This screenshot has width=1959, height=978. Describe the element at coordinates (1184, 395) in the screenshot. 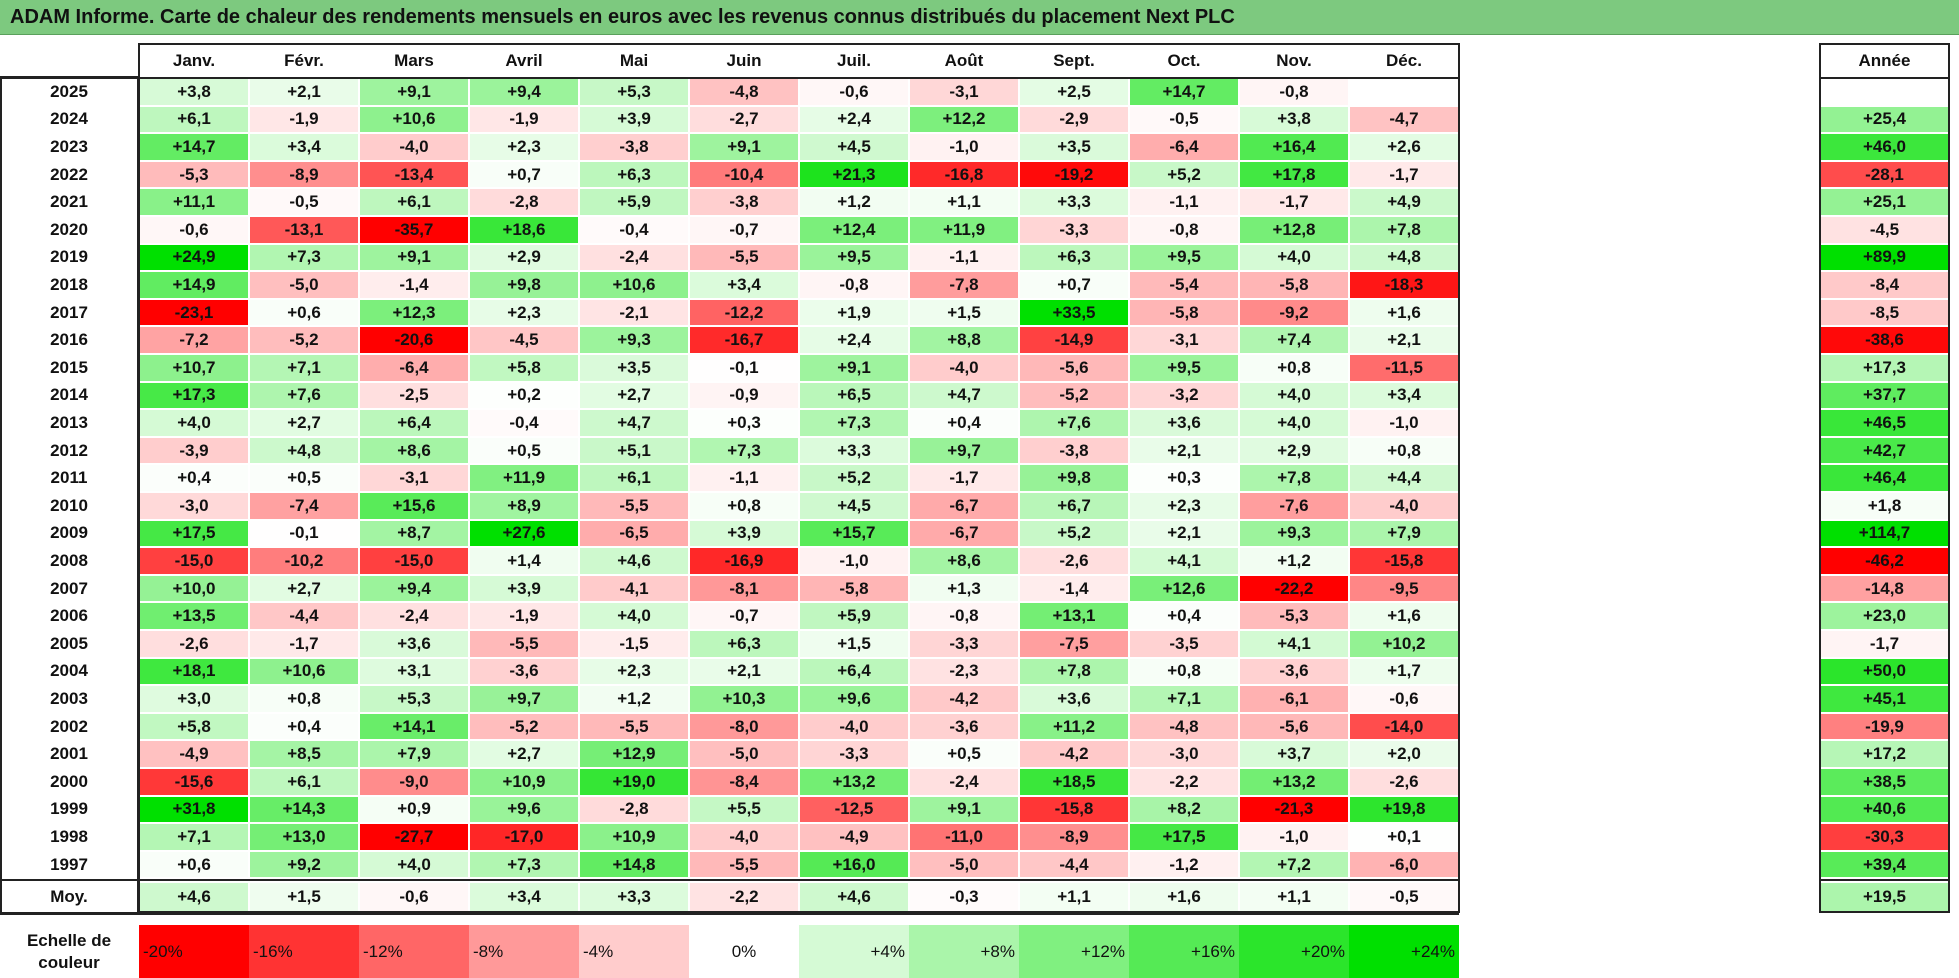

I see `heatmap-cell: -3,2` at that location.